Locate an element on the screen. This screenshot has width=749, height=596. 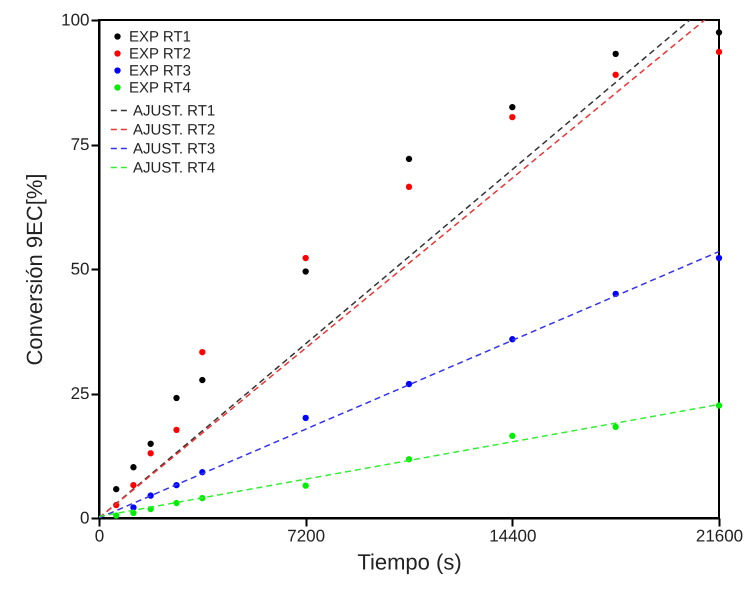
y-tick-label: 50 is located at coordinates (80, 269).